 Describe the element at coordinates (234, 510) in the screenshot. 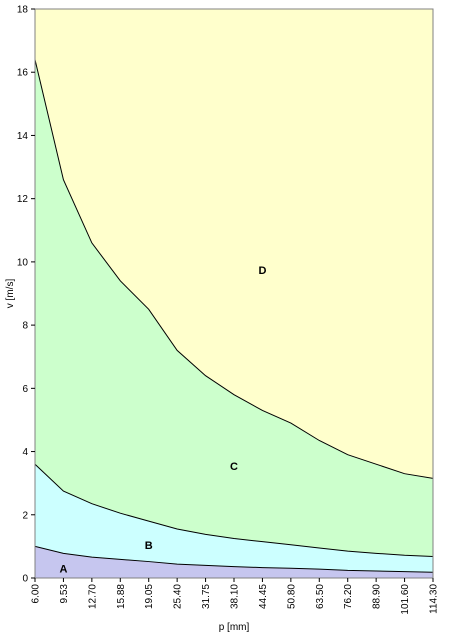

I see `boundary-line-b-c` at that location.